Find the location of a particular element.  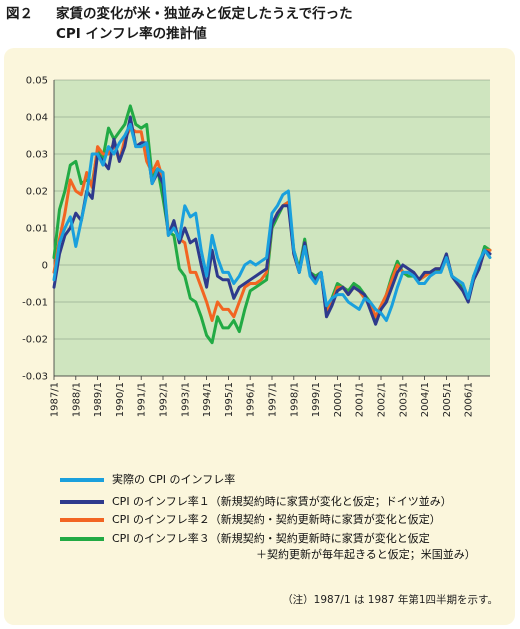

title-line1: 家賃の変化が米・独並みと仮定したうえで行った is located at coordinates (204, 14).